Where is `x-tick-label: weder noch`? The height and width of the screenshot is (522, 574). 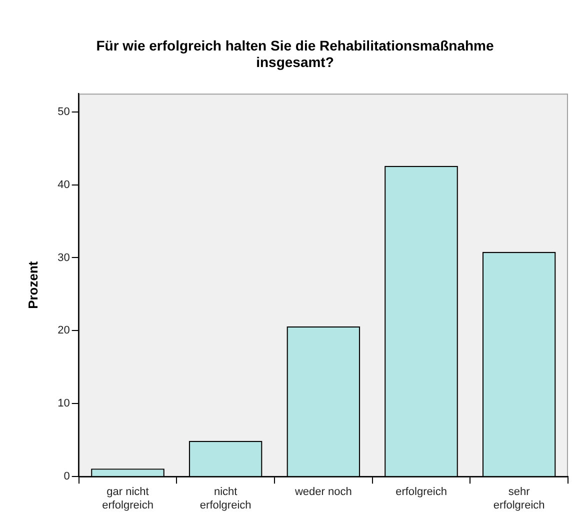 x-tick-label: weder noch is located at coordinates (323, 492).